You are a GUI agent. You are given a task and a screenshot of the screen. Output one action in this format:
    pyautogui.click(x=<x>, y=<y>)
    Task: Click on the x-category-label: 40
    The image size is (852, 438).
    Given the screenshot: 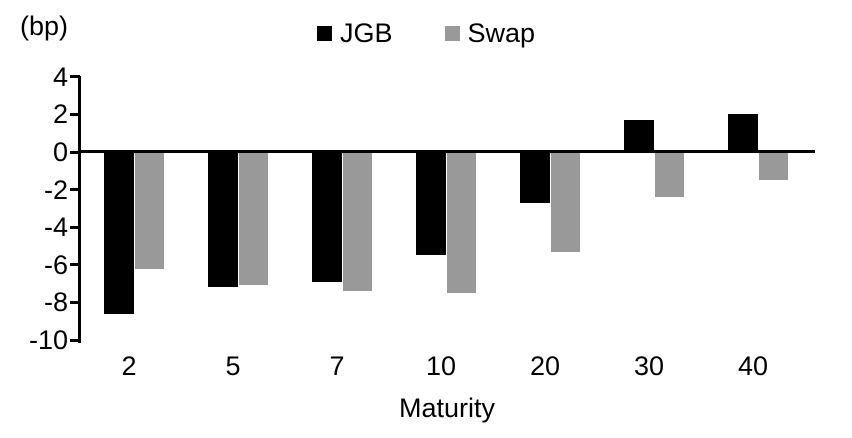 What is the action you would take?
    pyautogui.click(x=753, y=366)
    